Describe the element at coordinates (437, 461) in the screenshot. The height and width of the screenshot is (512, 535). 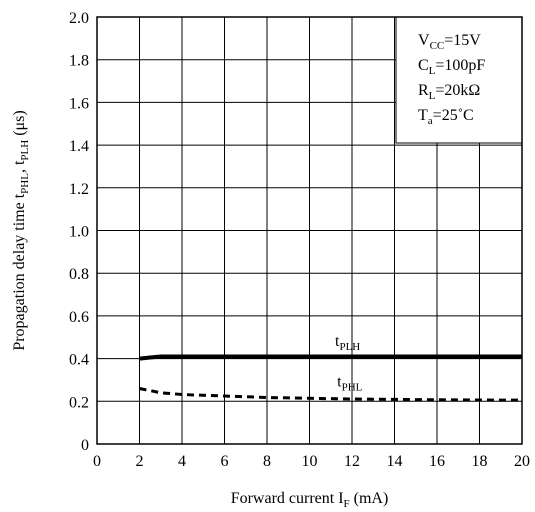
I see `x-tick-label: 16` at that location.